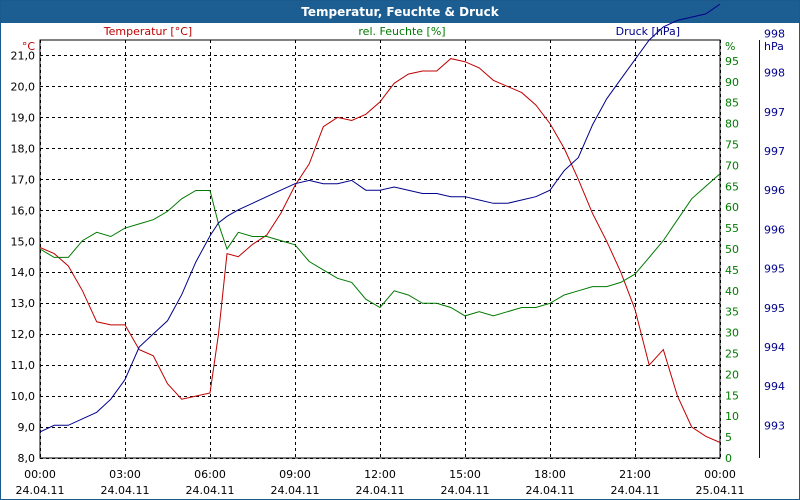  What do you see at coordinates (732, 145) in the screenshot?
I see `humidity-tick-label: 75` at bounding box center [732, 145].